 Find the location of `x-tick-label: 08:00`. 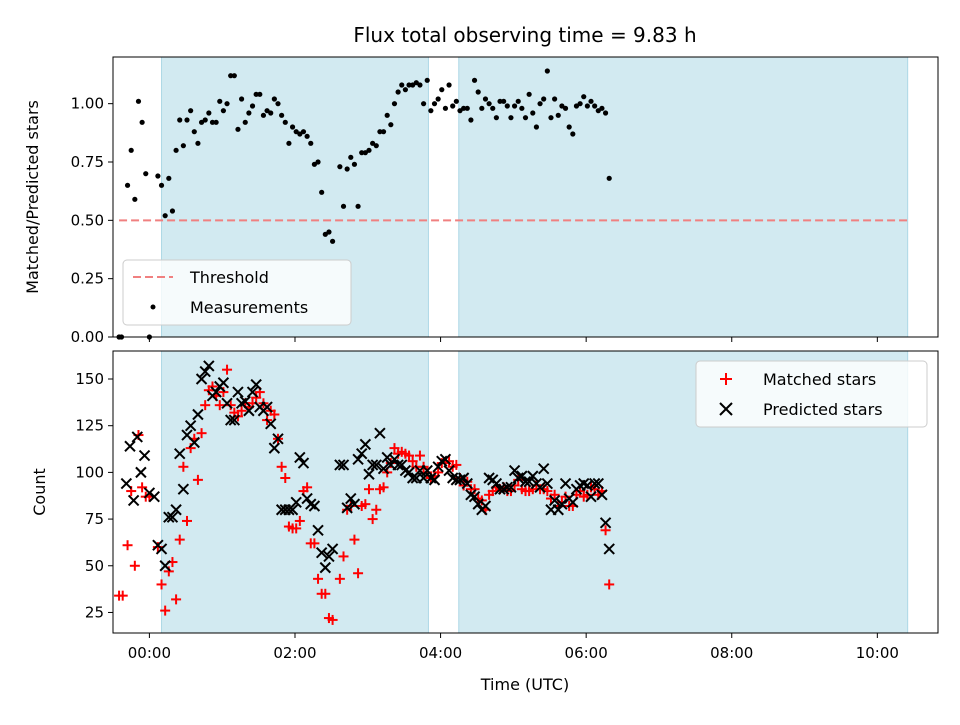

x-tick-label: 08:00 is located at coordinates (731, 653).